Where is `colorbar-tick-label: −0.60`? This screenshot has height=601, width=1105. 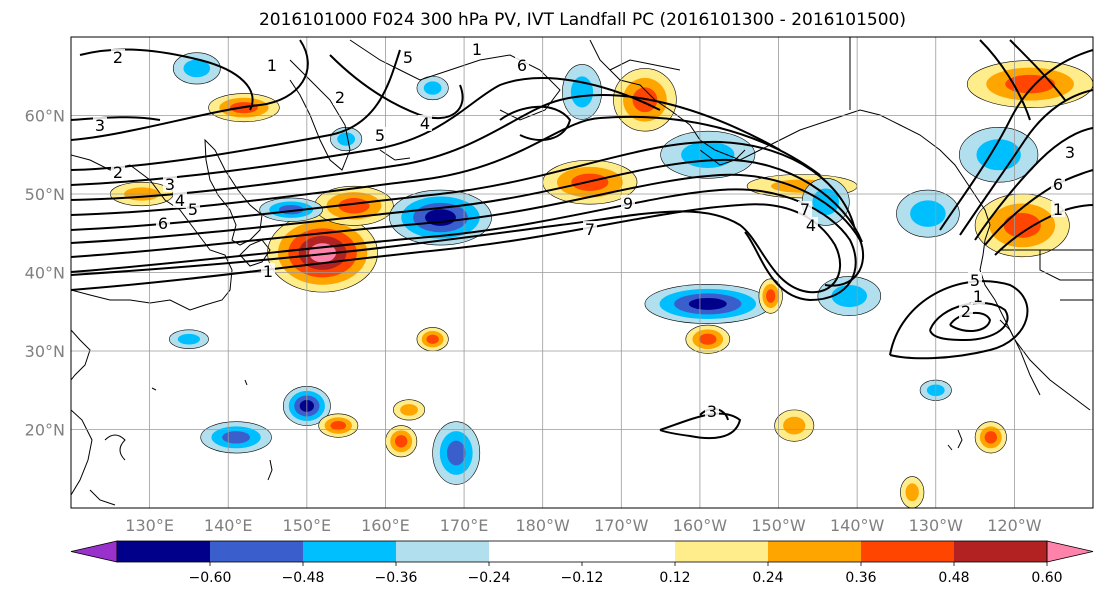 colorbar-tick-label: −0.60 is located at coordinates (210, 578).